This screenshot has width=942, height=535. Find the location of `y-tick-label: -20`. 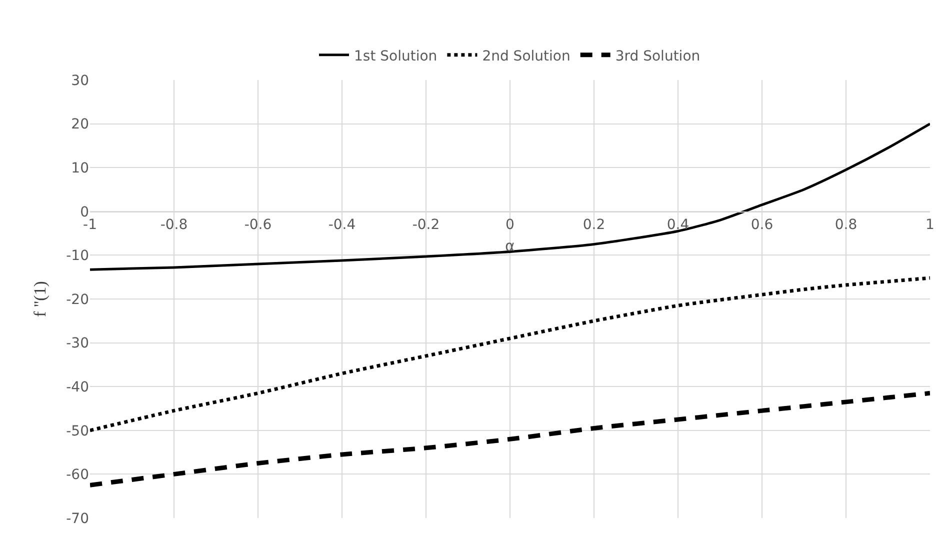

y-tick-label: -20 is located at coordinates (77, 300).